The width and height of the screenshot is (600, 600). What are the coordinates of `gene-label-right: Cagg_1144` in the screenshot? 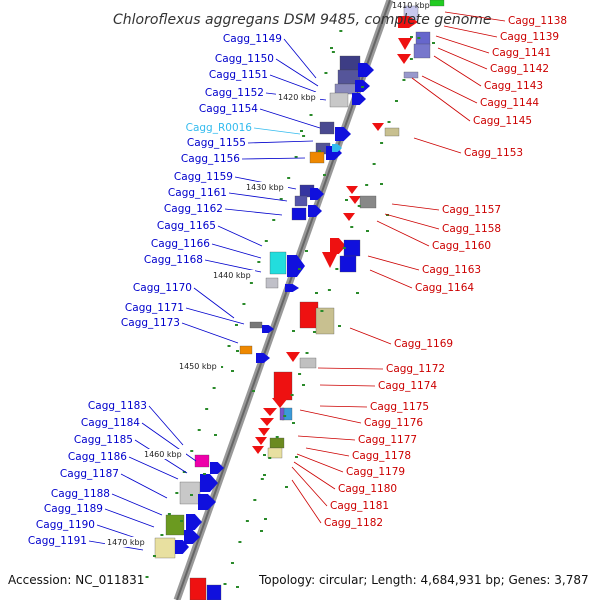 It's located at (509, 103).